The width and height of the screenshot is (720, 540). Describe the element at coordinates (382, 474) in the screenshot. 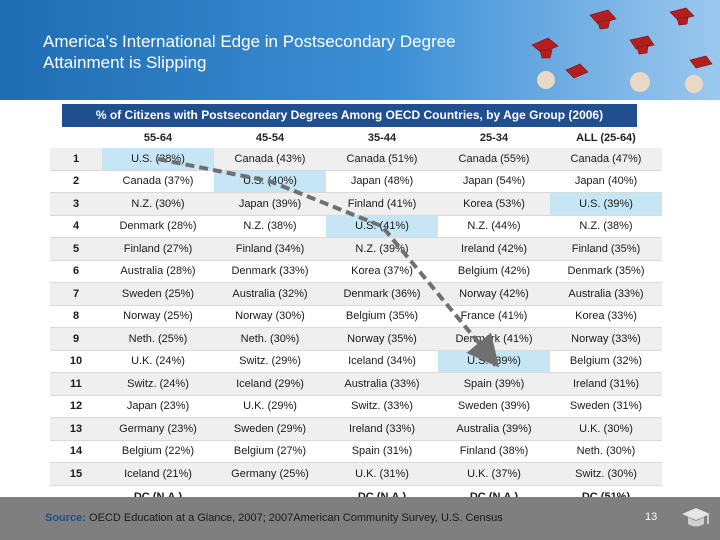

I see `table-cell: U.K. (31%)` at that location.